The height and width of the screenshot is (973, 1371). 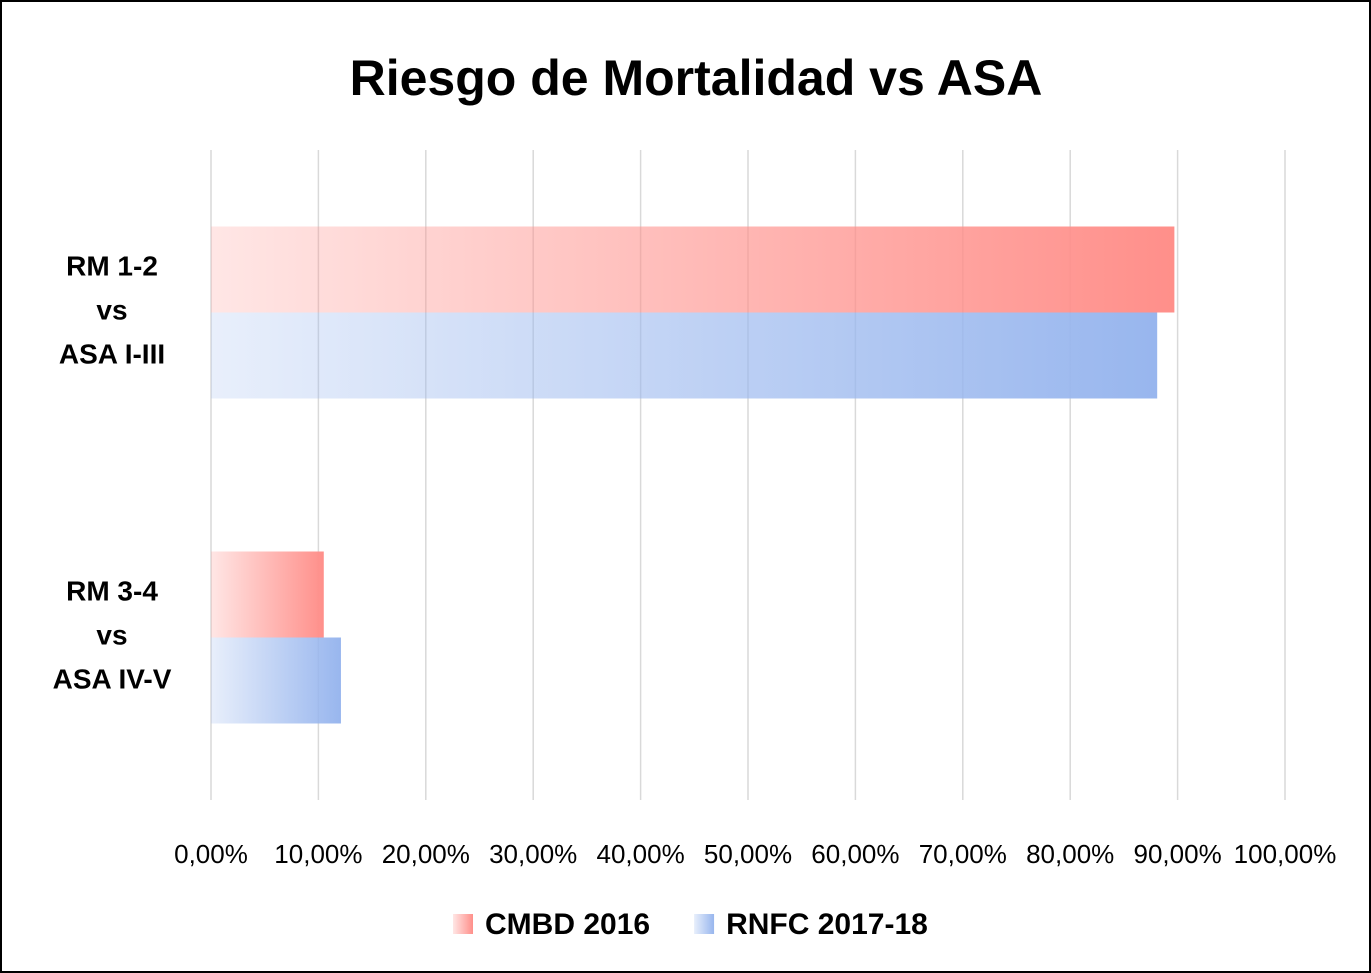 What do you see at coordinates (748, 854) in the screenshot?
I see `x-tick-label: 50,00%` at bounding box center [748, 854].